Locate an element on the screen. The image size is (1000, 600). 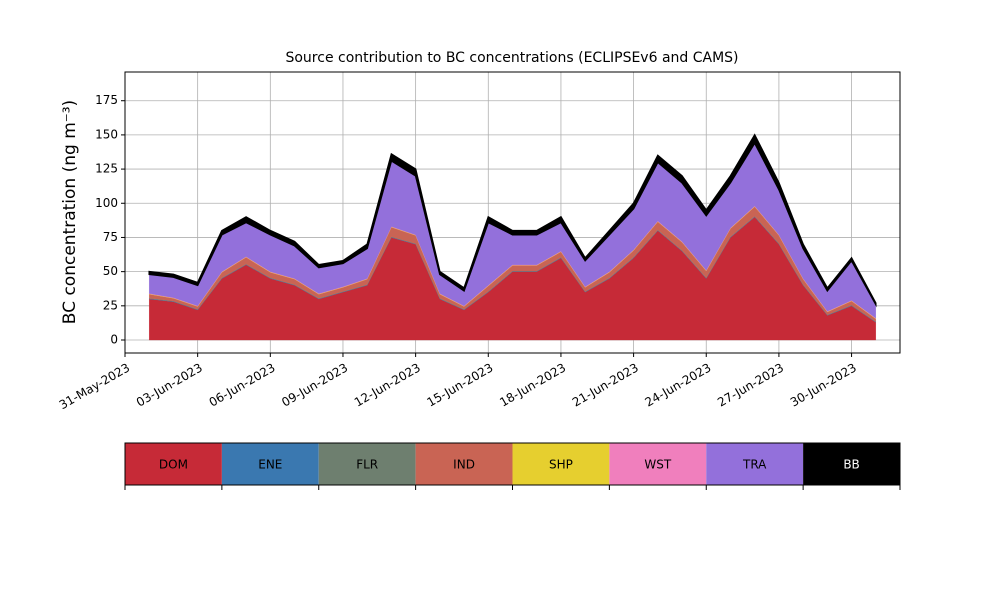
legend-label: DOM is located at coordinates (173, 465).